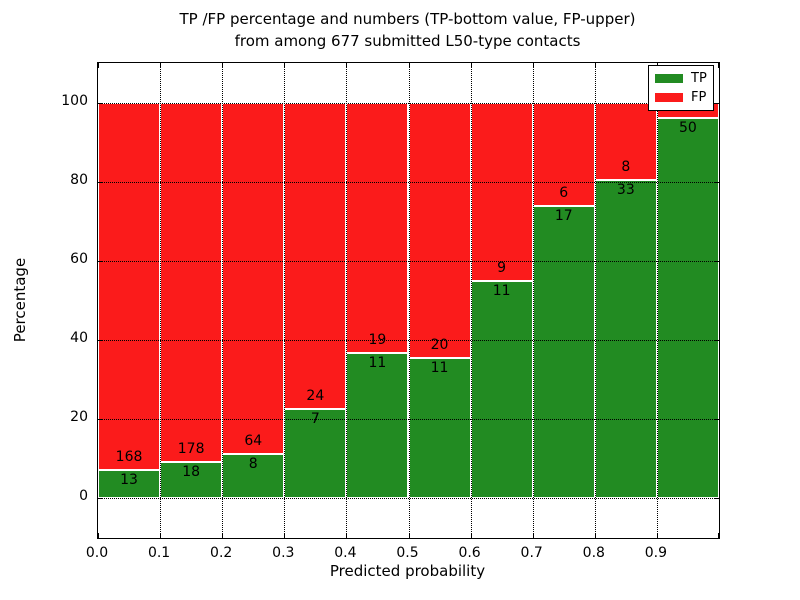 Image resolution: width=800 pixels, height=600 pixels. What do you see at coordinates (253, 464) in the screenshot?
I see `tp-count-label: 8` at bounding box center [253, 464].